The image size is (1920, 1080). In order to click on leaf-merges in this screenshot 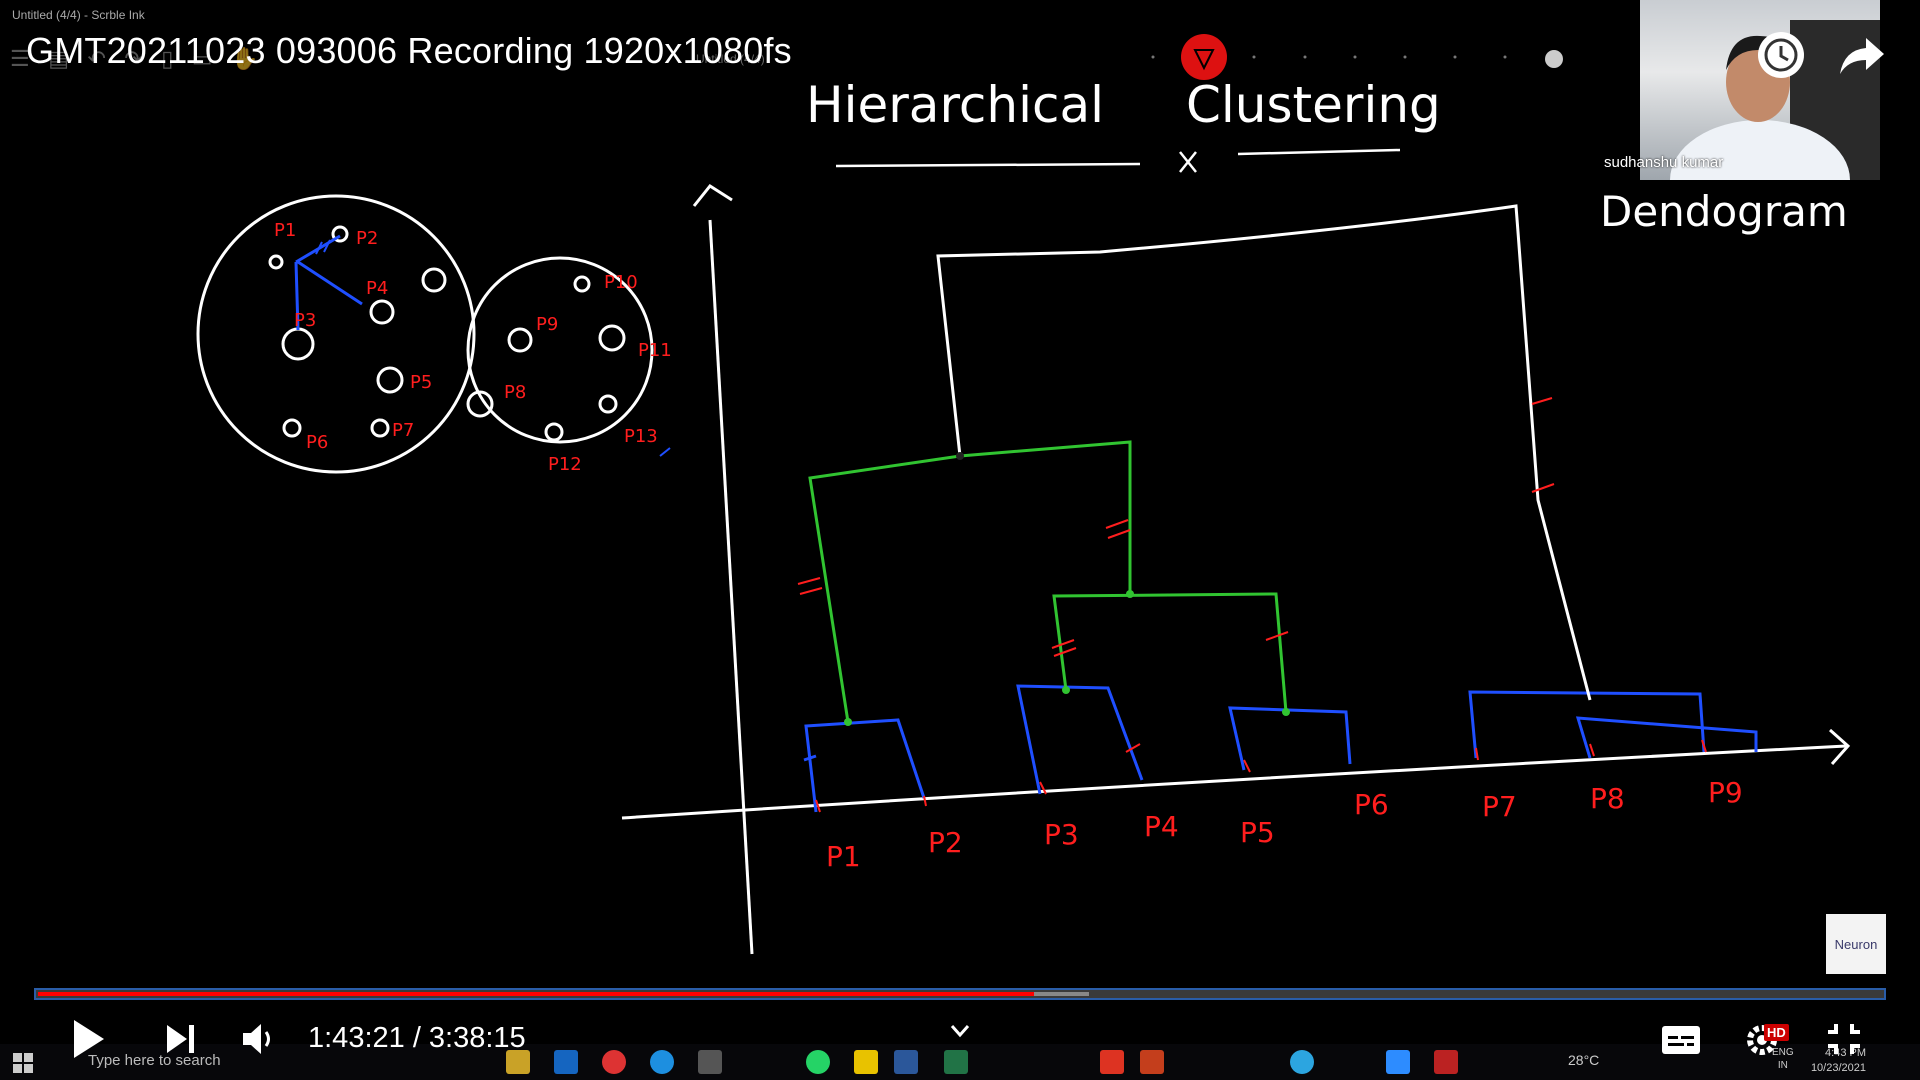, I will do `click(1280, 748)`.